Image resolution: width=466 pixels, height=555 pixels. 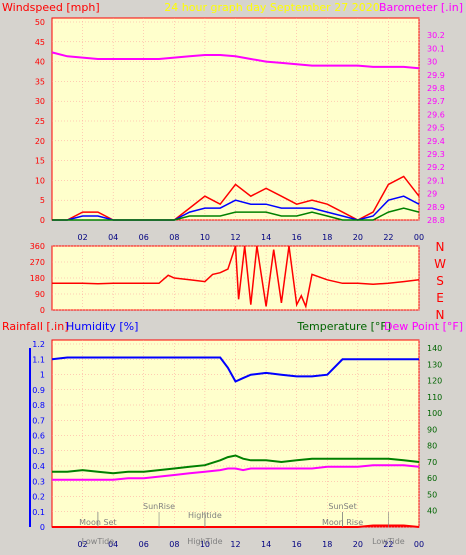 I want to click on humidity-x-tick-label: 20, so click(x=358, y=544).